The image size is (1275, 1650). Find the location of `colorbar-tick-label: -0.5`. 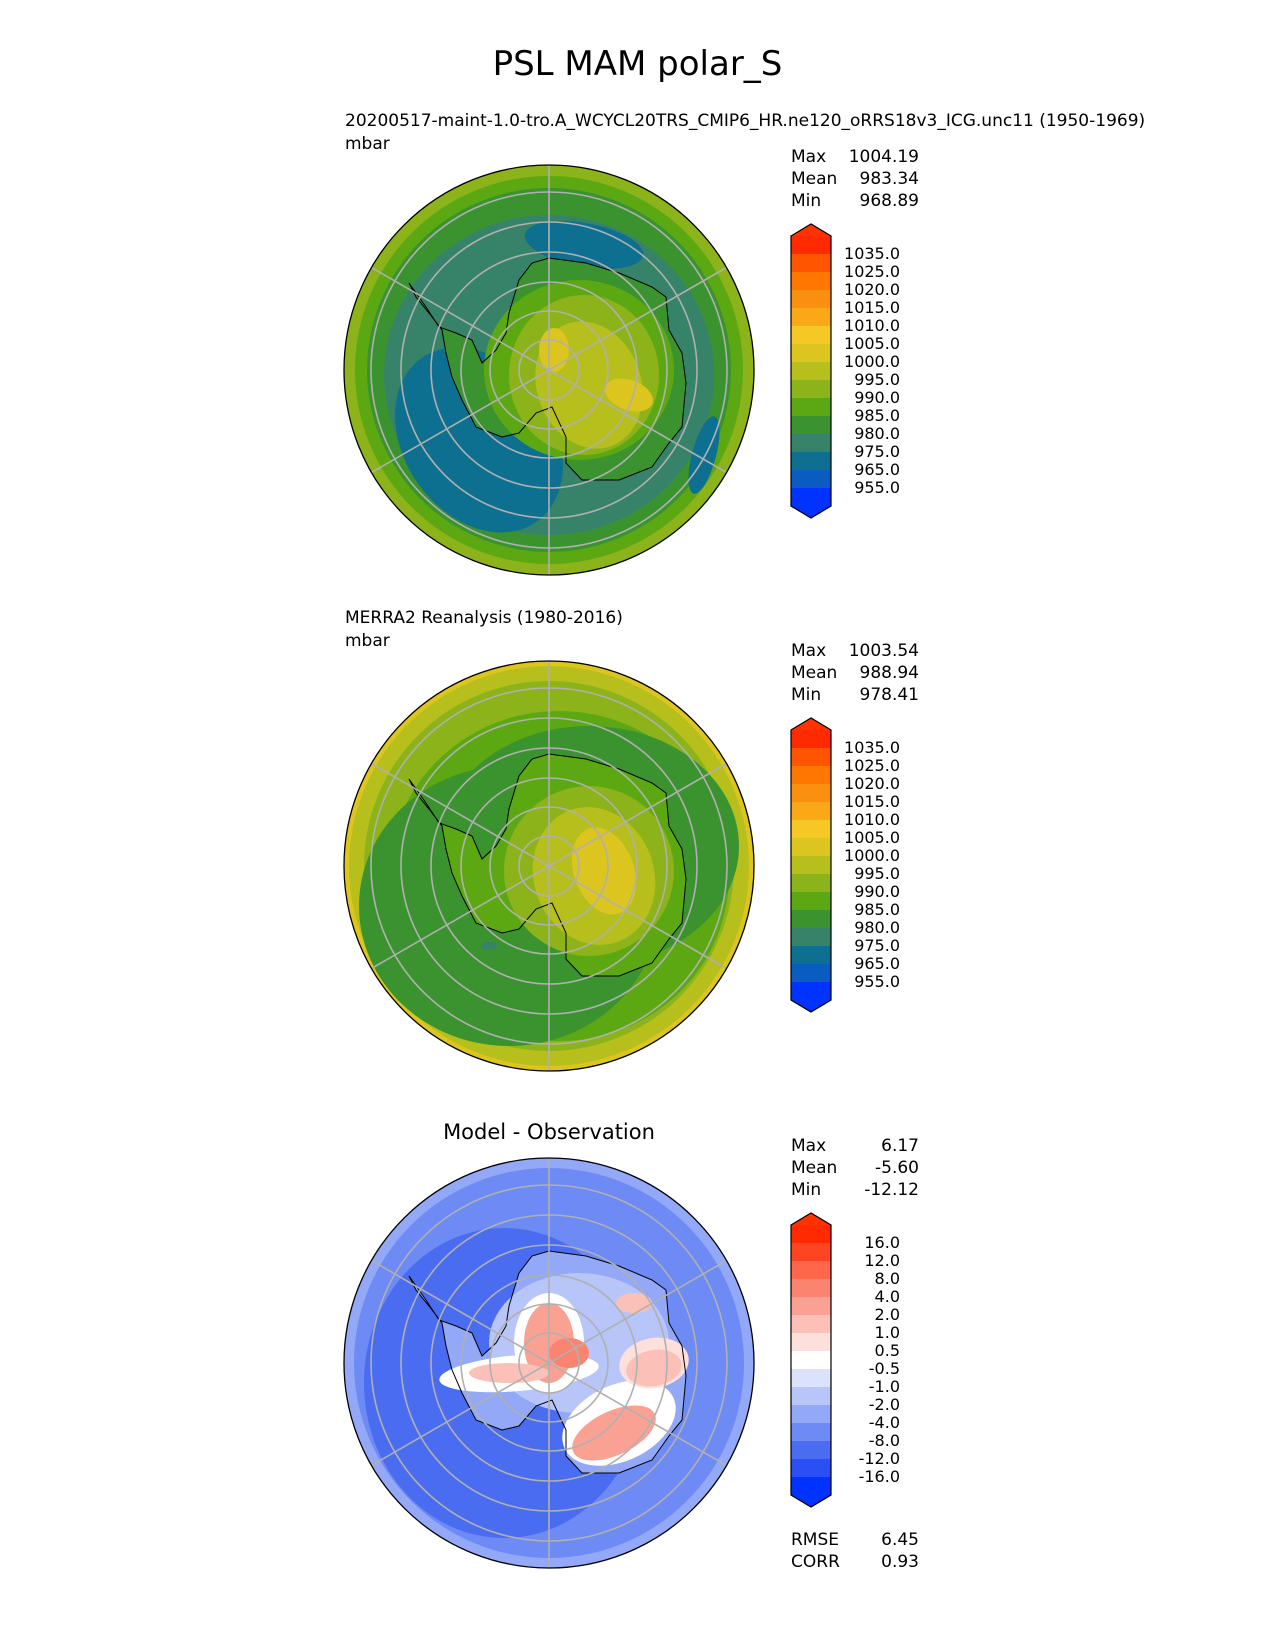

colorbar-tick-label: -0.5 is located at coordinates (884, 1368).